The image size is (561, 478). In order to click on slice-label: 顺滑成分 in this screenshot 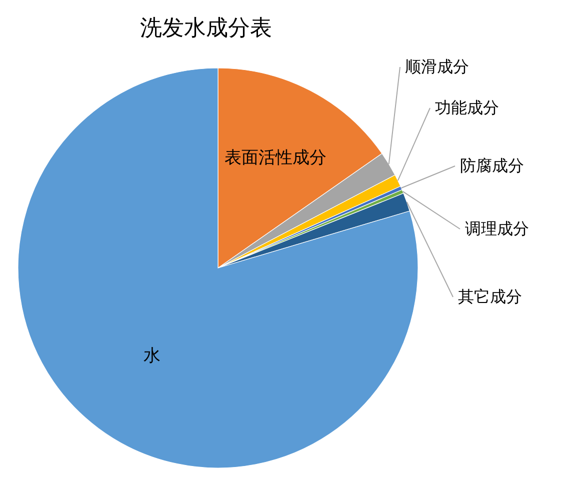, I will do `click(437, 66)`.